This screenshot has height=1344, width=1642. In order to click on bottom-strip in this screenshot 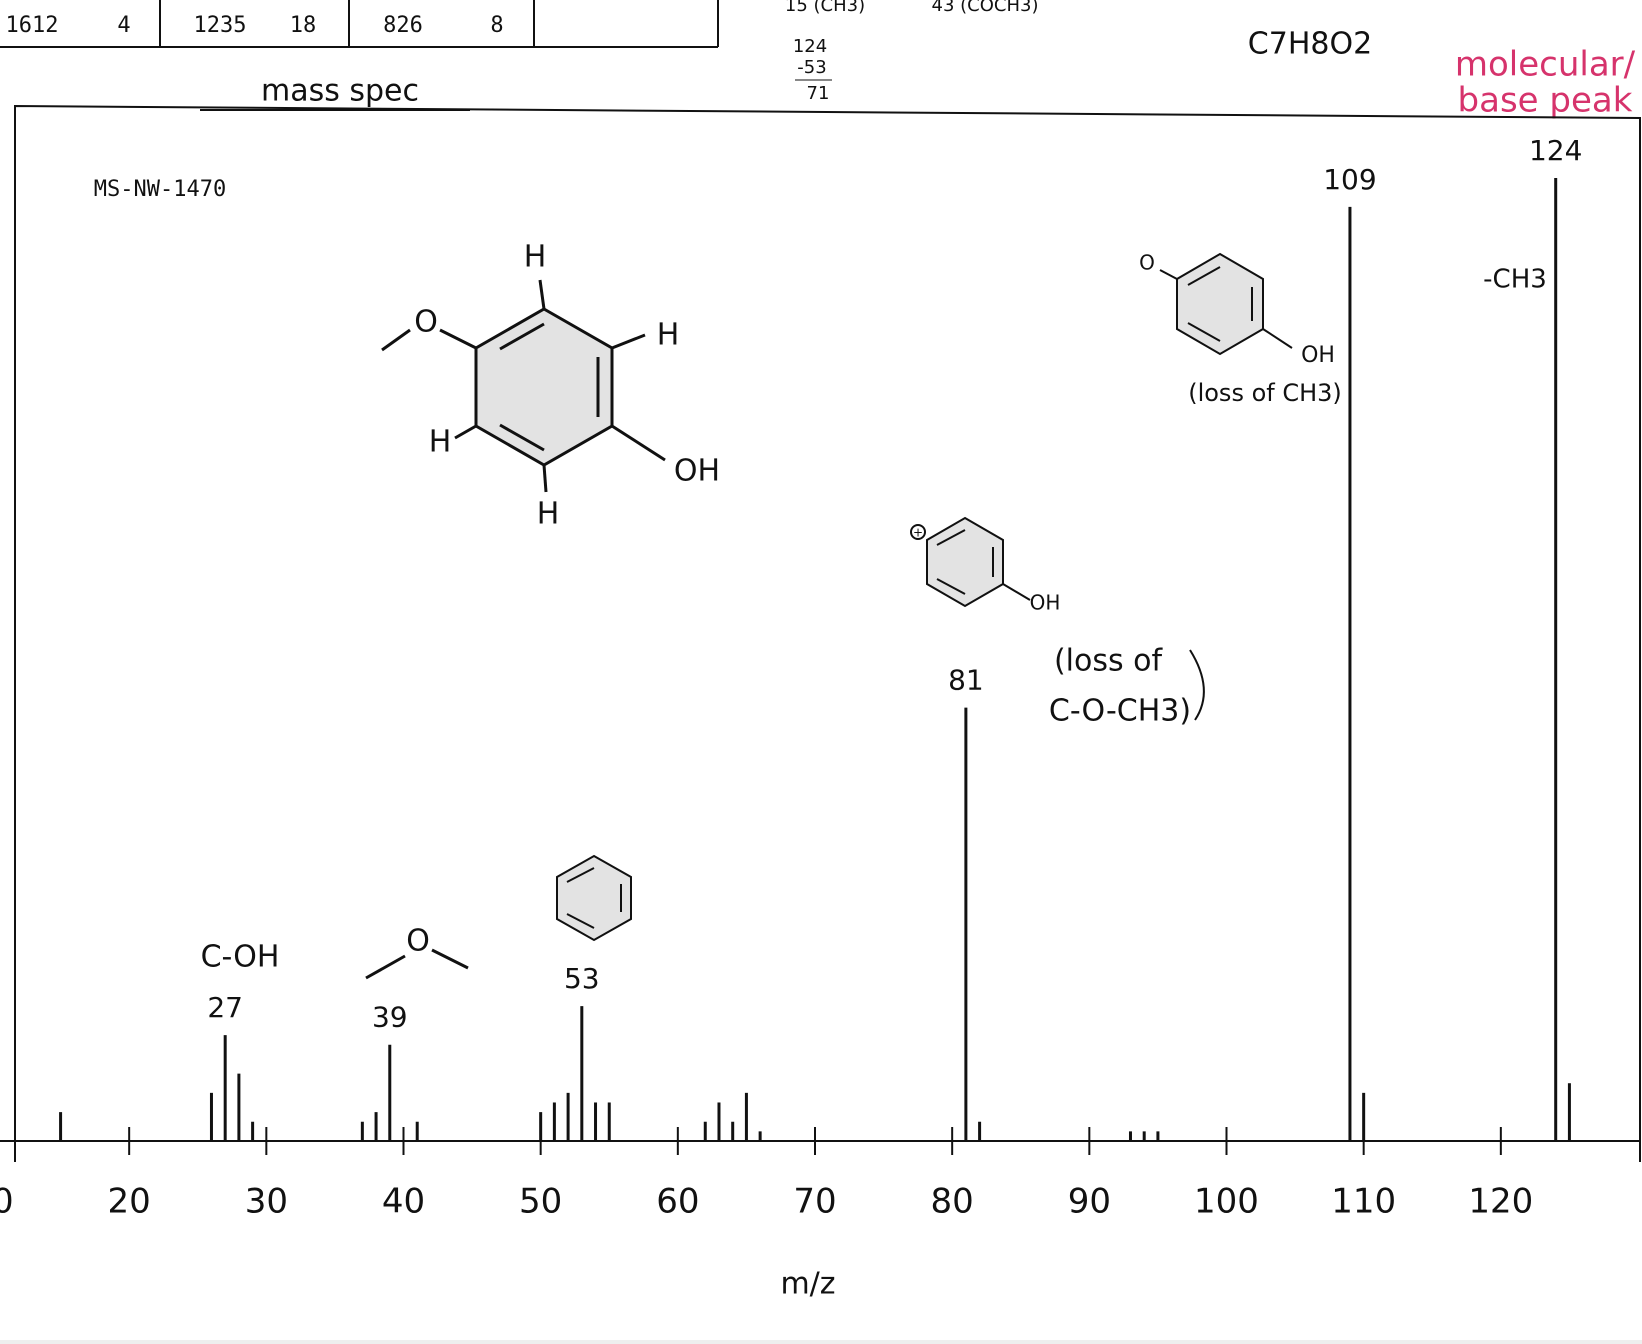, I will do `click(821, 1342)`.